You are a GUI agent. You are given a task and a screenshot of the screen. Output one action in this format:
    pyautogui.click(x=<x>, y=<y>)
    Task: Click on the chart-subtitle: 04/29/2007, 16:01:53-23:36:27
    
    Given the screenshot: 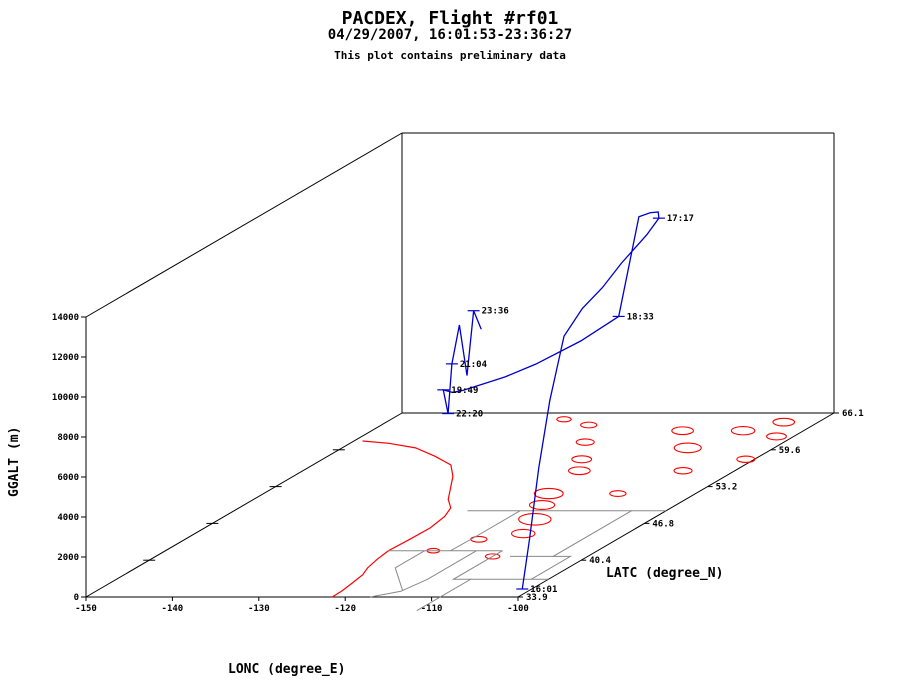 What is the action you would take?
    pyautogui.click(x=450, y=35)
    